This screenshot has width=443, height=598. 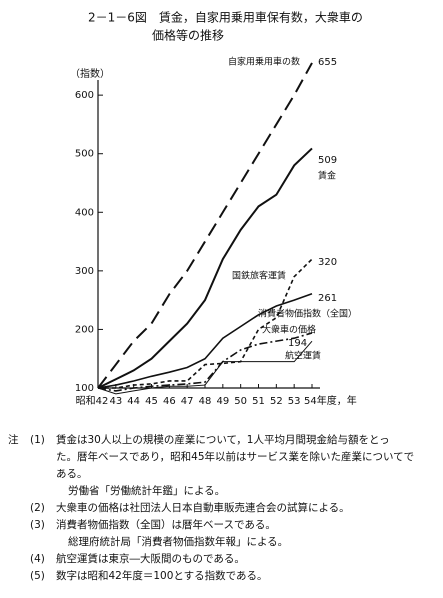 I want to click on x-tick-label: 51, so click(x=258, y=401).